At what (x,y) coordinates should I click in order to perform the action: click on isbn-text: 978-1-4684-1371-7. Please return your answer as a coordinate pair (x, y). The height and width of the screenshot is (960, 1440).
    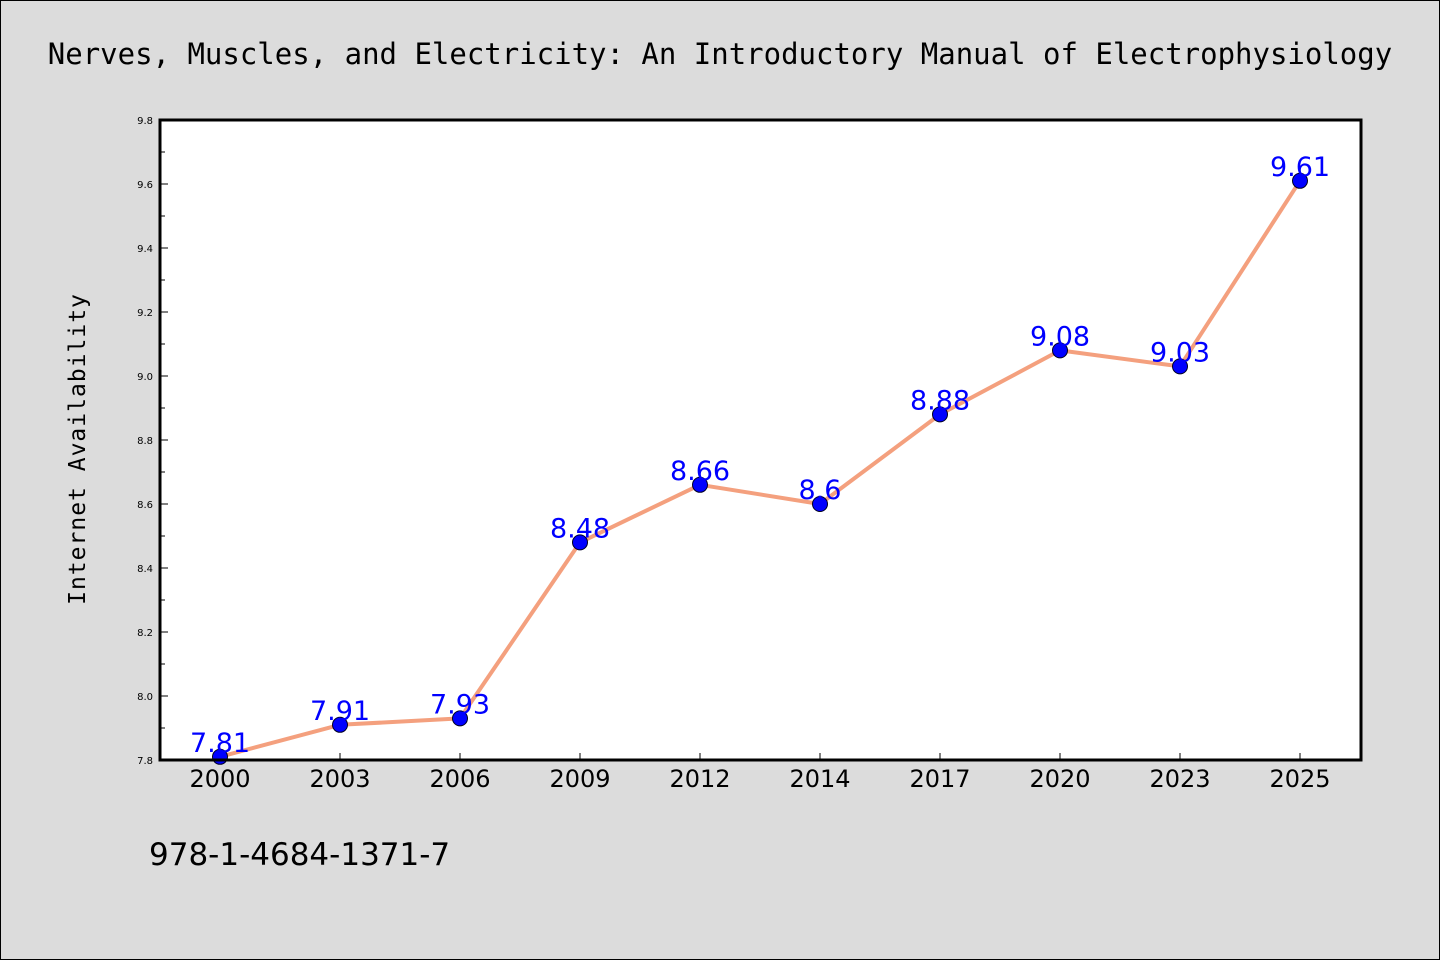
    Looking at the image, I should click on (299, 855).